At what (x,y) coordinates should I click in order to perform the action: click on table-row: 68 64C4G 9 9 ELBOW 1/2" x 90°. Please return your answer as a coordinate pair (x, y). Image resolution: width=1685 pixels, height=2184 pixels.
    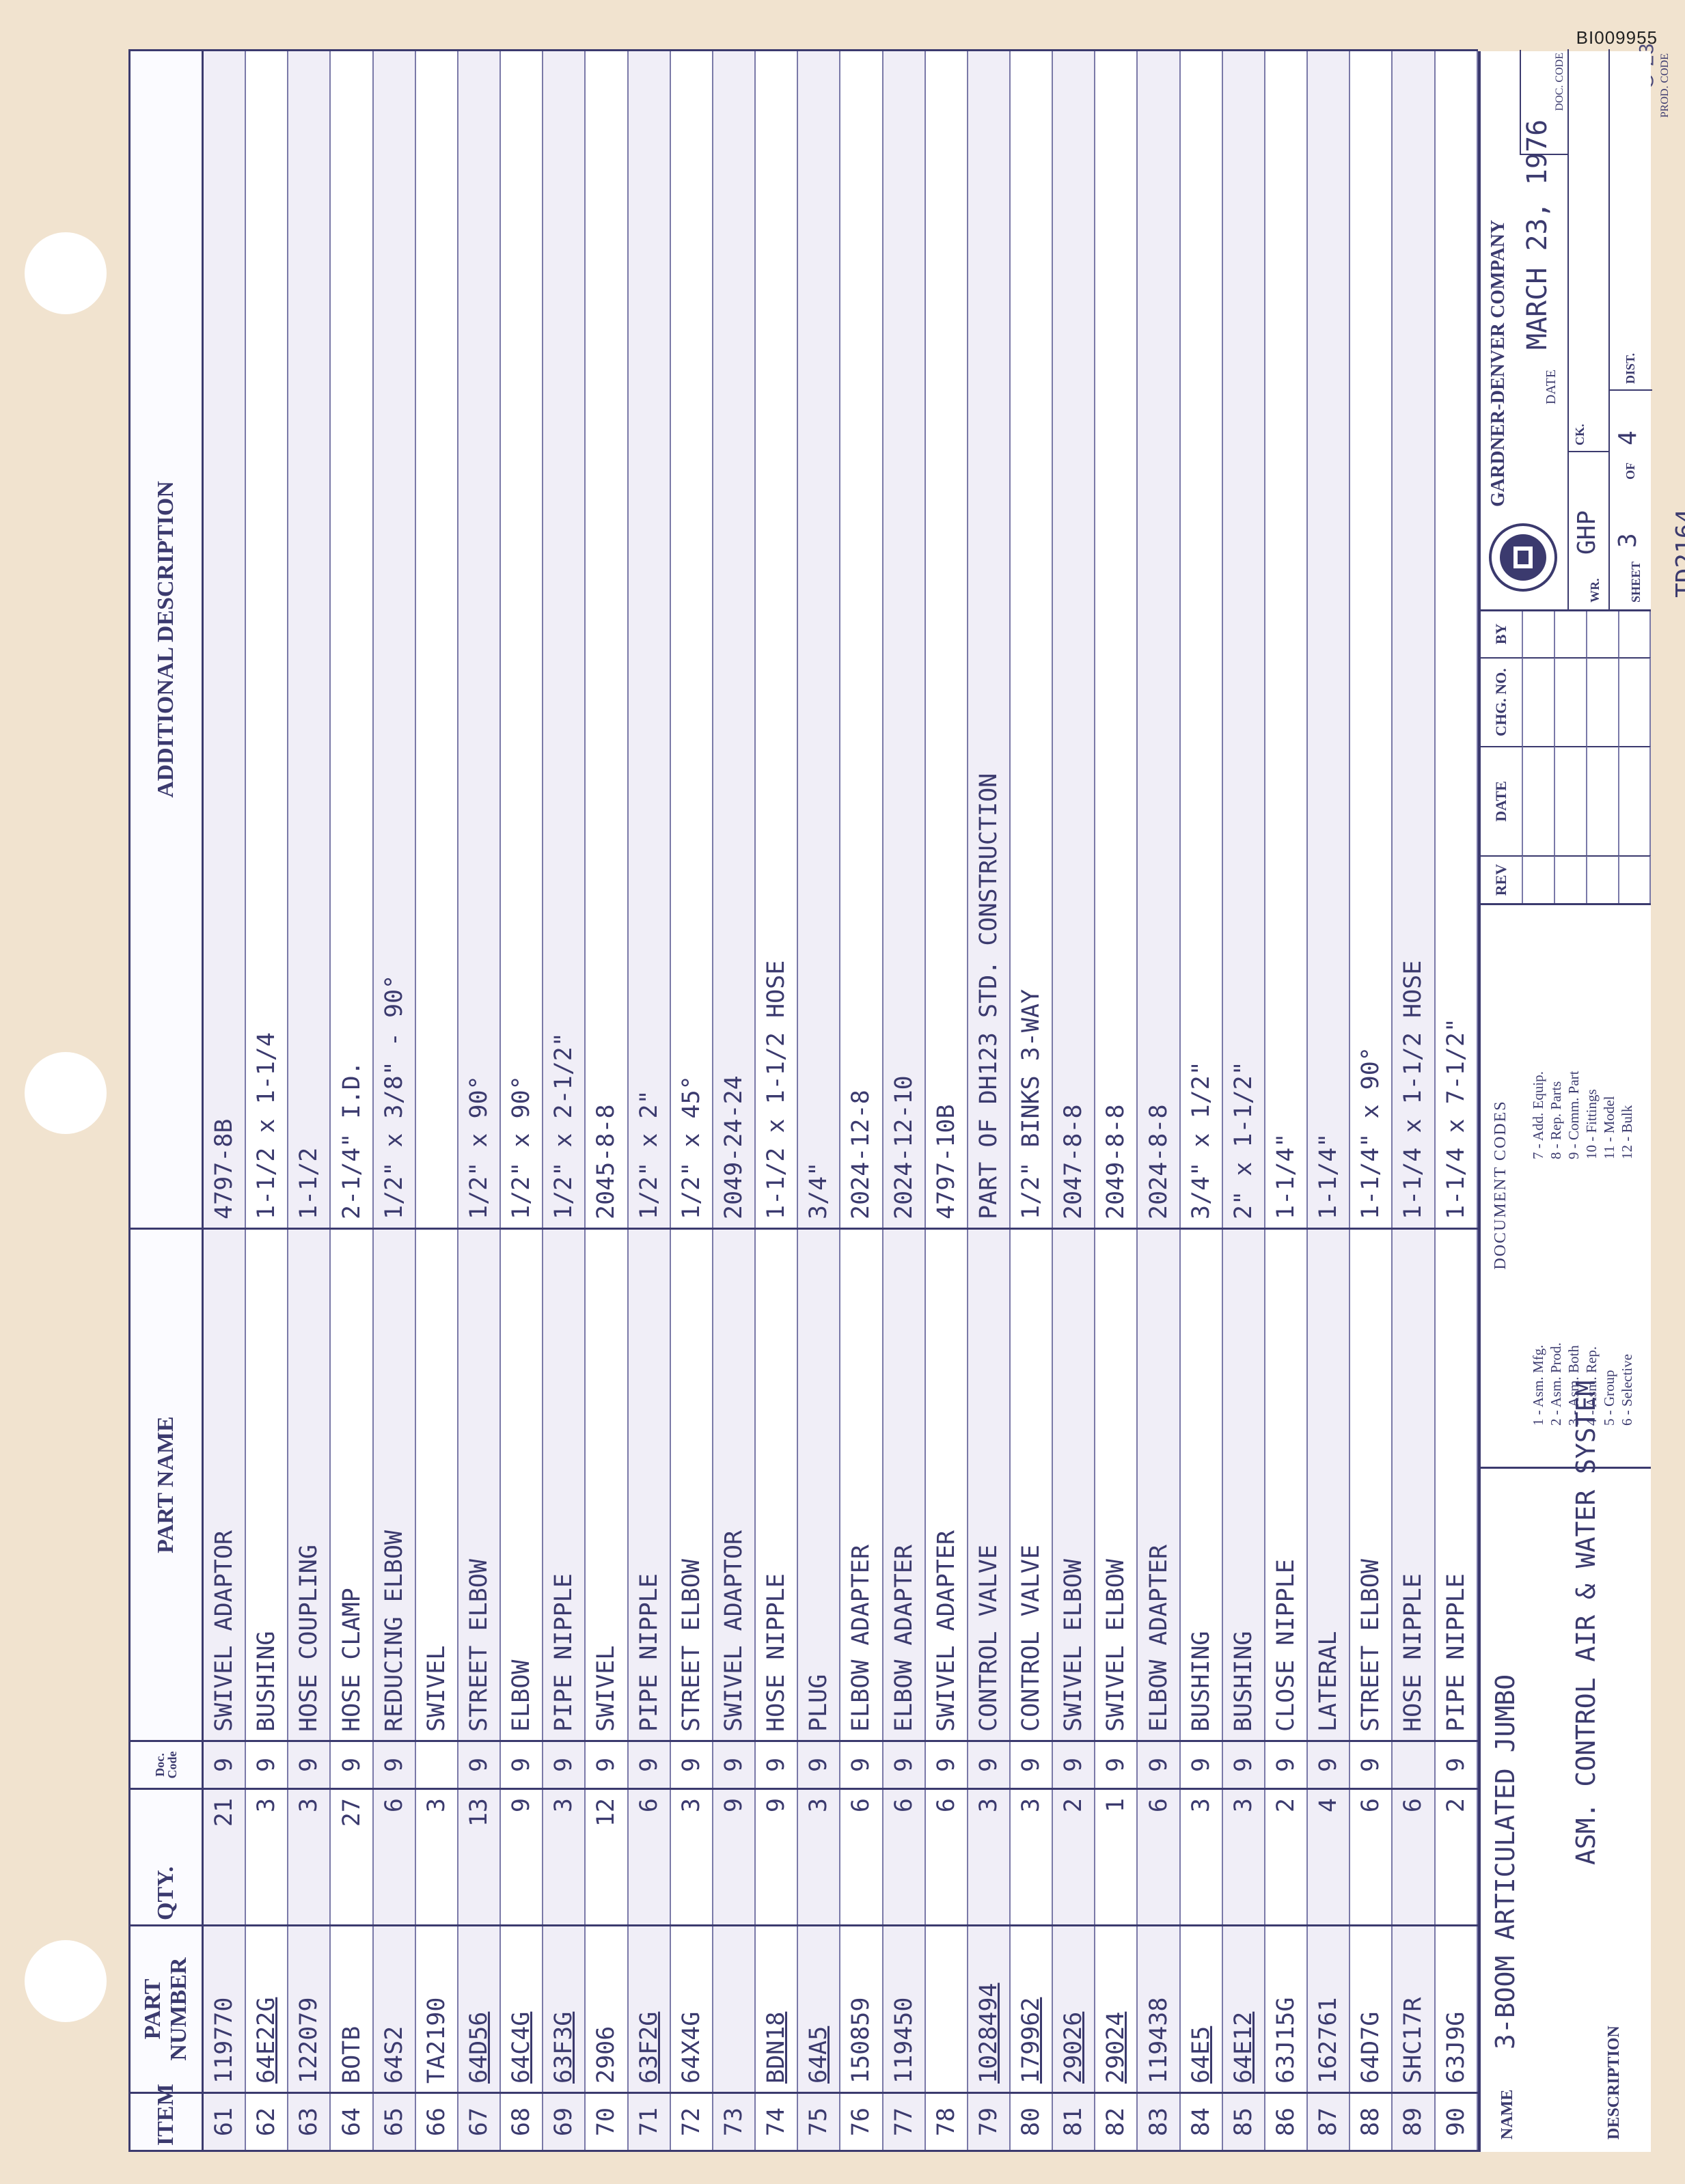
    Looking at the image, I should click on (521, 1100).